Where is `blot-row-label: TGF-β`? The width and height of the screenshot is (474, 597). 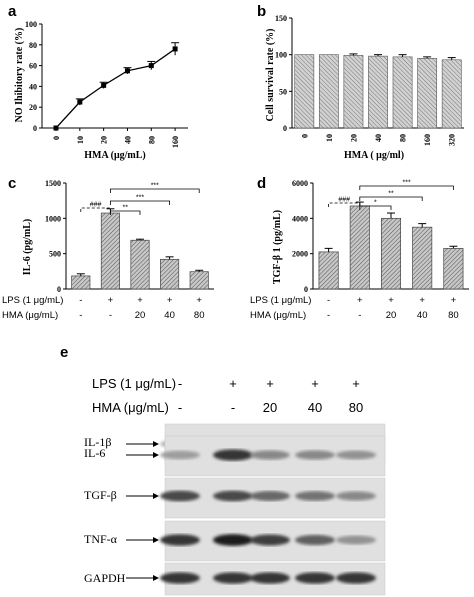 blot-row-label: TGF-β is located at coordinates (100, 495).